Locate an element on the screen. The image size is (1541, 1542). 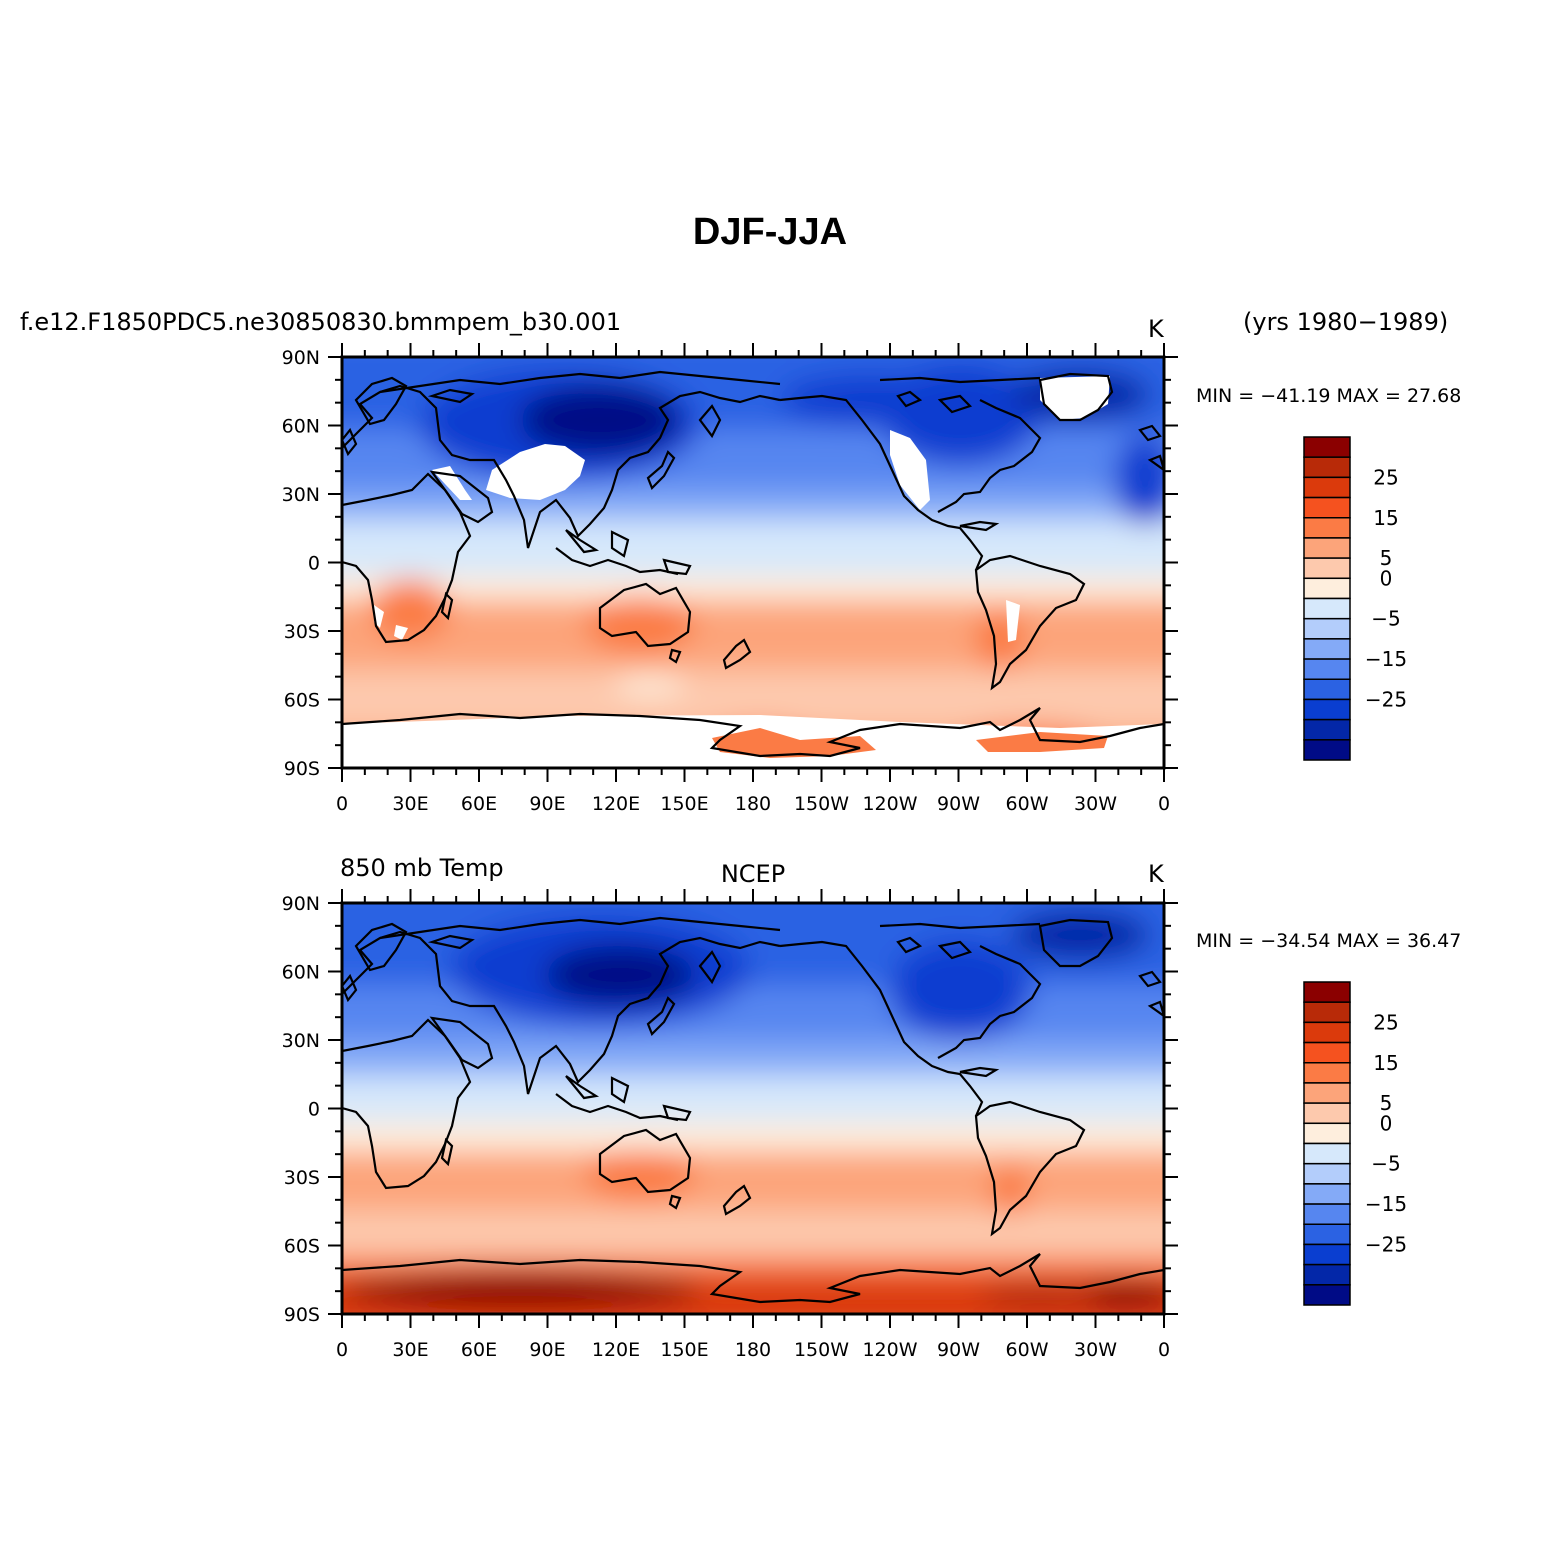
ncep-lon-label: 120W is located at coordinates (889, 1350).